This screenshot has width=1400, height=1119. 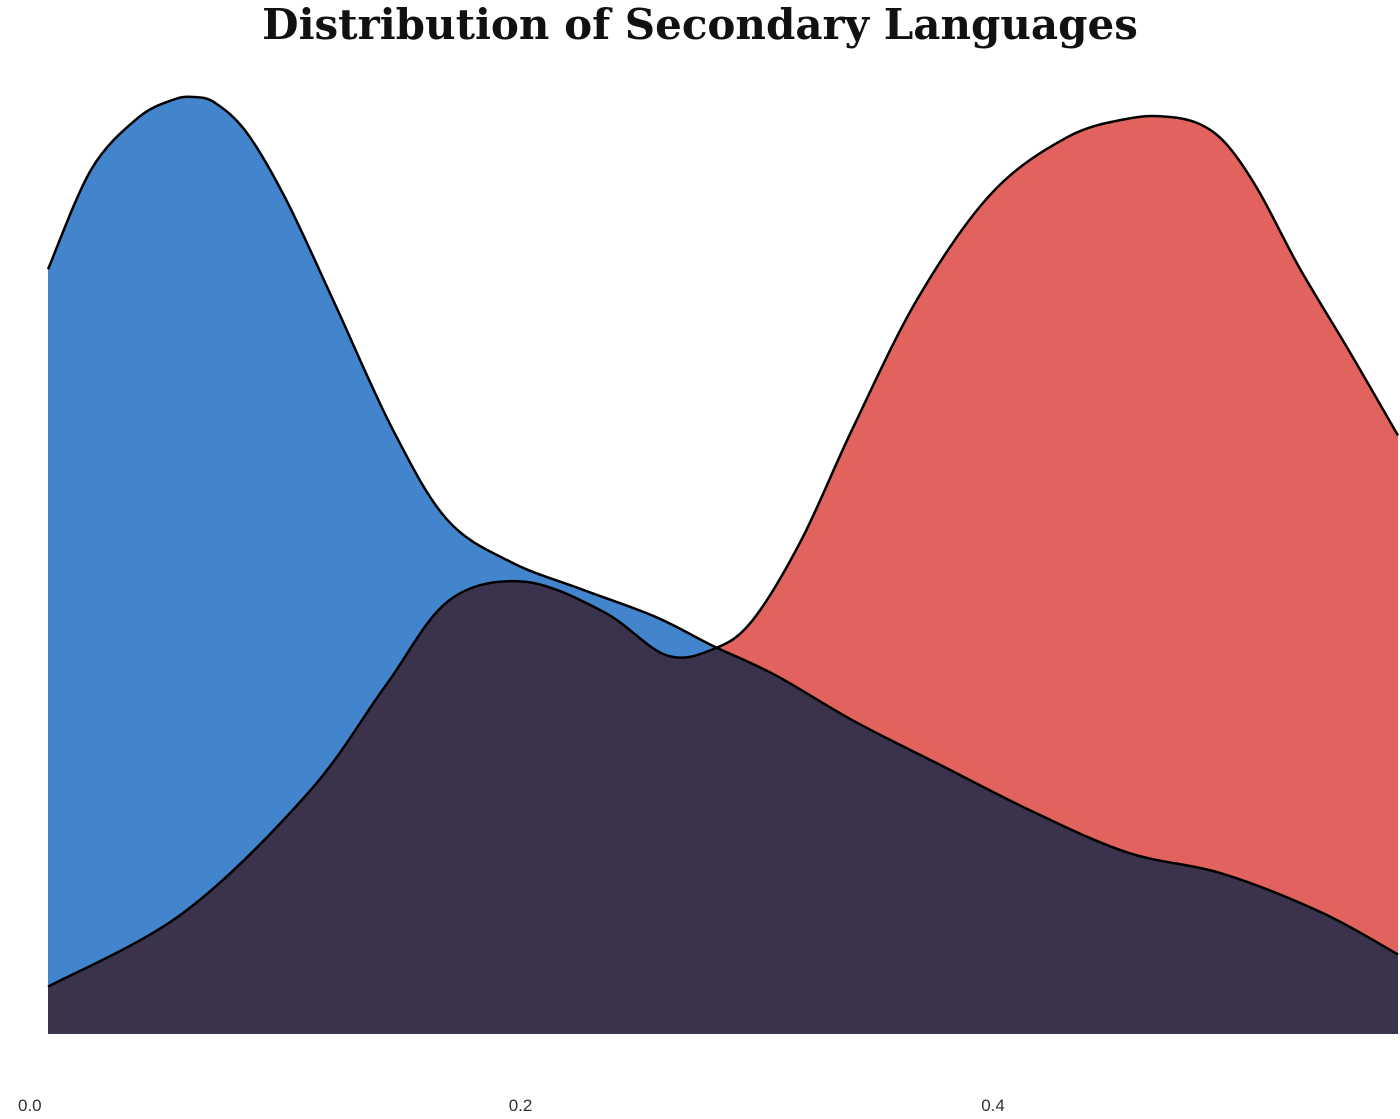 I want to click on chart-title: Distribution of Secondary Languages, so click(x=700, y=24).